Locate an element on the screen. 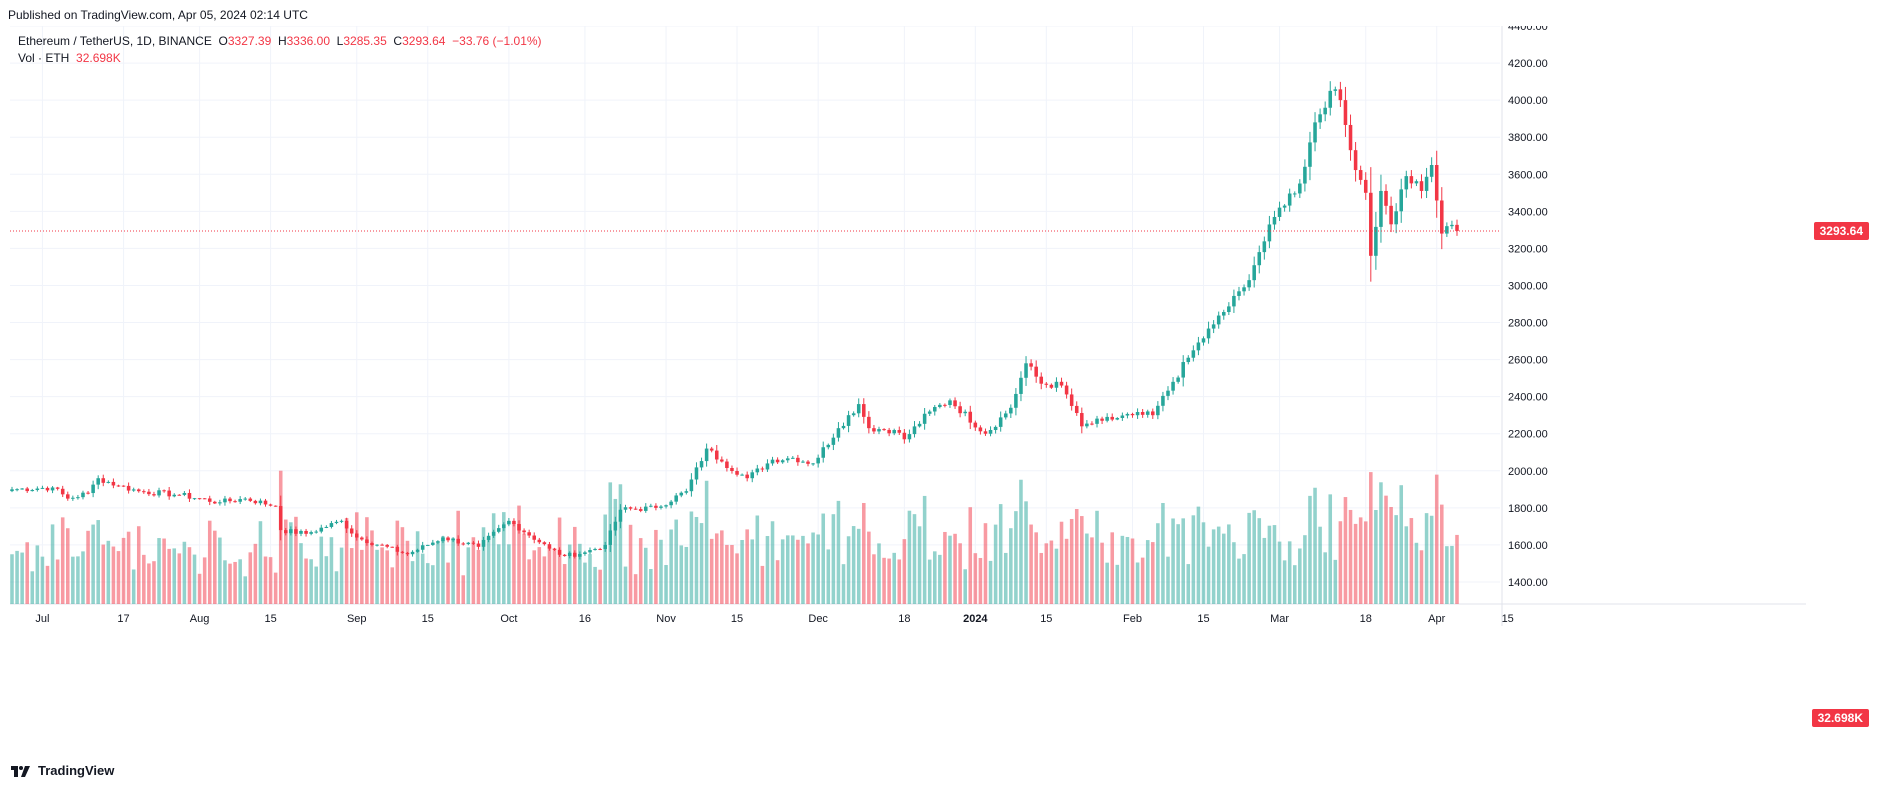 This screenshot has height=788, width=1883. brand-name: TradingView is located at coordinates (76, 770).